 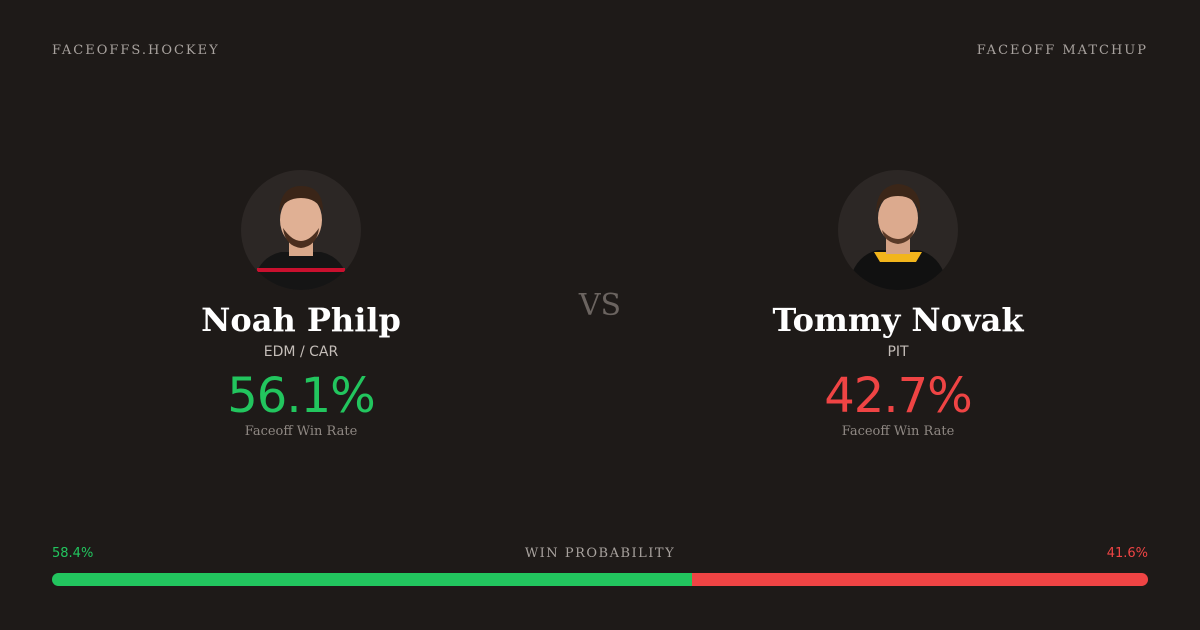 What do you see at coordinates (301, 320) in the screenshot?
I see `player-name: Noah Philp` at bounding box center [301, 320].